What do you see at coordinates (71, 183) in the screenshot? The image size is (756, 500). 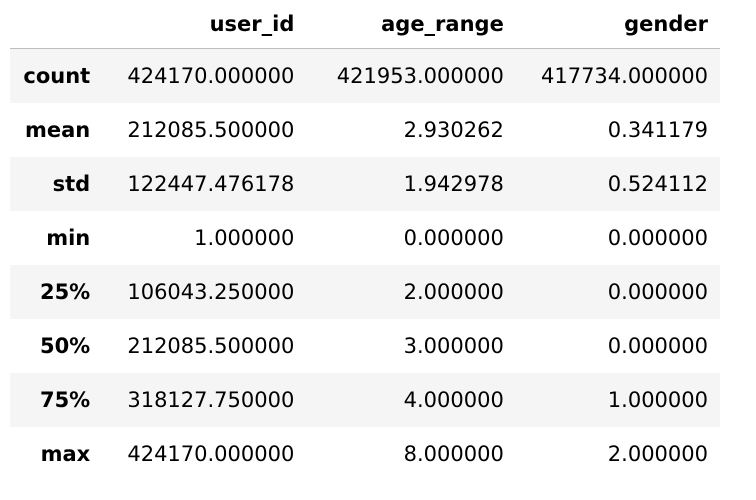 I see `row-label: std` at bounding box center [71, 183].